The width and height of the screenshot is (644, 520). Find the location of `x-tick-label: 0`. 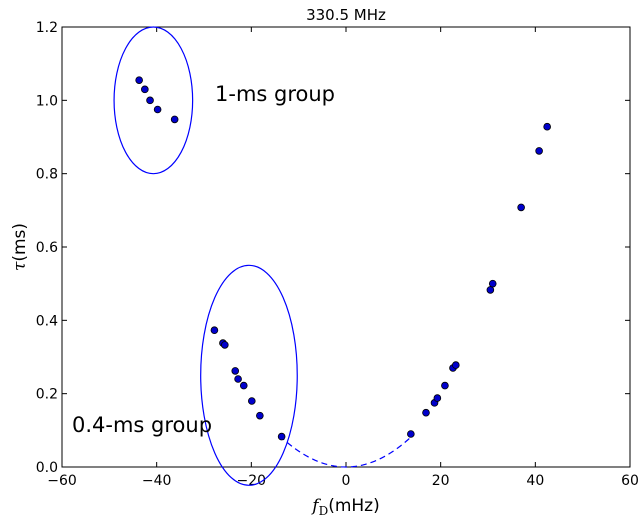

x-tick-label: 0 is located at coordinates (346, 481).